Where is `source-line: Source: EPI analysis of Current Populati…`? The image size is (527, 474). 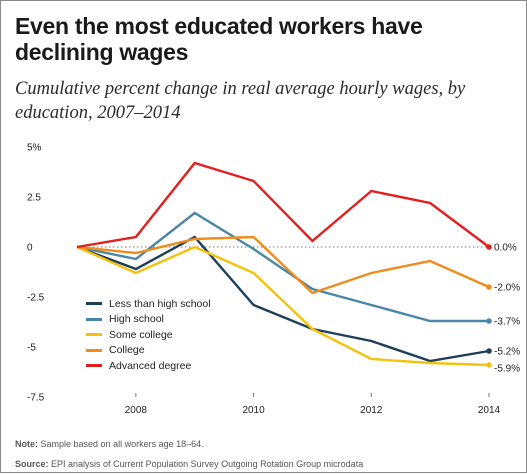 source-line: Source: EPI analysis of Current Populati… is located at coordinates (265, 464).